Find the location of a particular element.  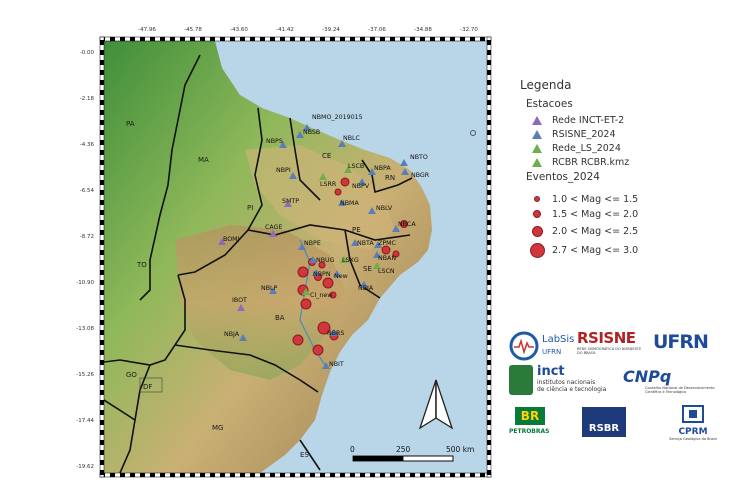

lat-tick: -19.62 is located at coordinates (85, 467).